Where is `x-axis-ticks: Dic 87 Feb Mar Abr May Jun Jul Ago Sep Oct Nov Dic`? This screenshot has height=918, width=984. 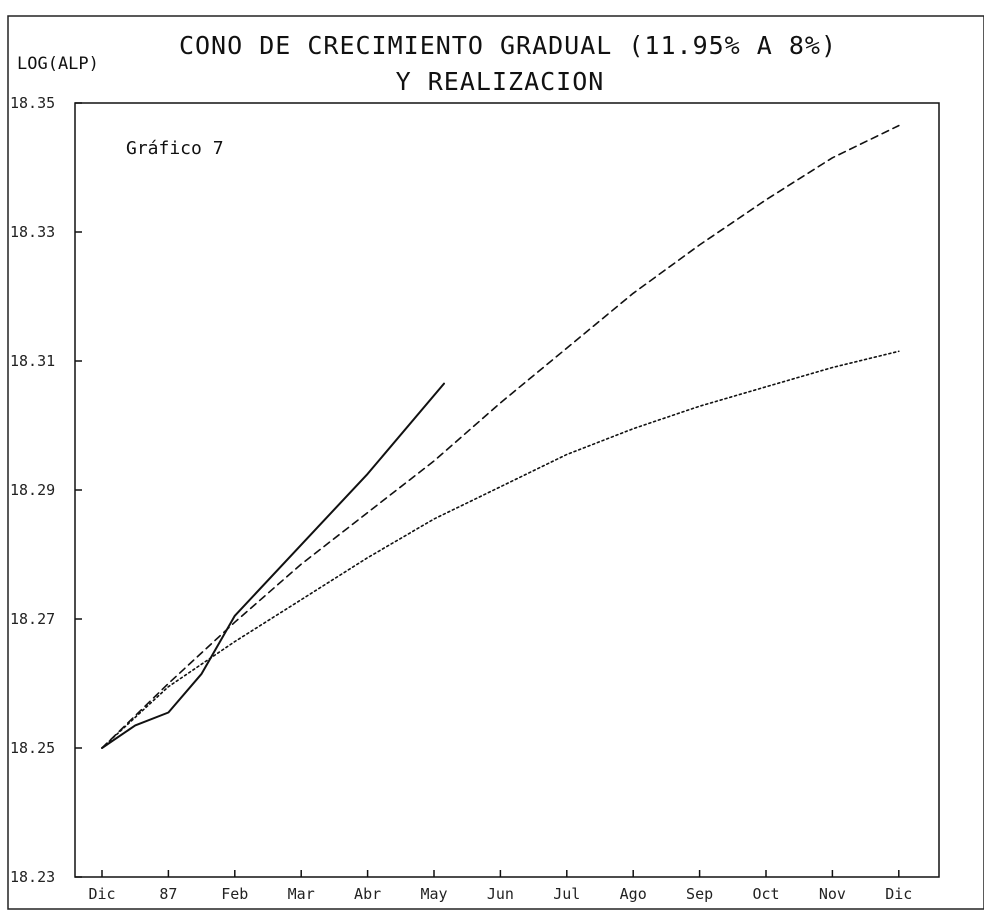 x-axis-ticks: Dic 87 Feb Mar Abr May Jun Jul Ago Sep Oct Nov Dic is located at coordinates (500, 886).